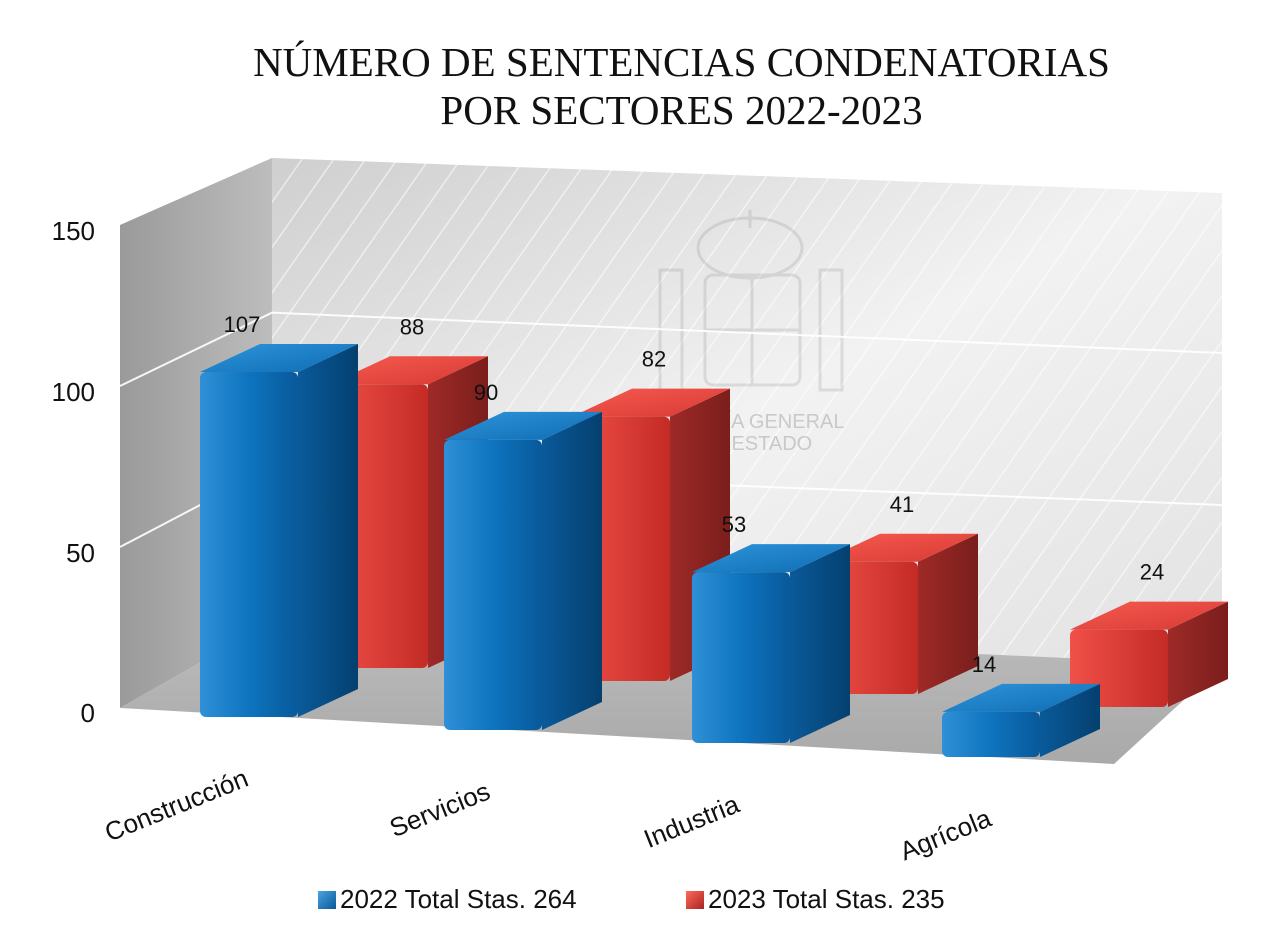 The image size is (1275, 945). Describe the element at coordinates (1070, 720) in the screenshot. I see `bar-2022-agrícola-side` at that location.